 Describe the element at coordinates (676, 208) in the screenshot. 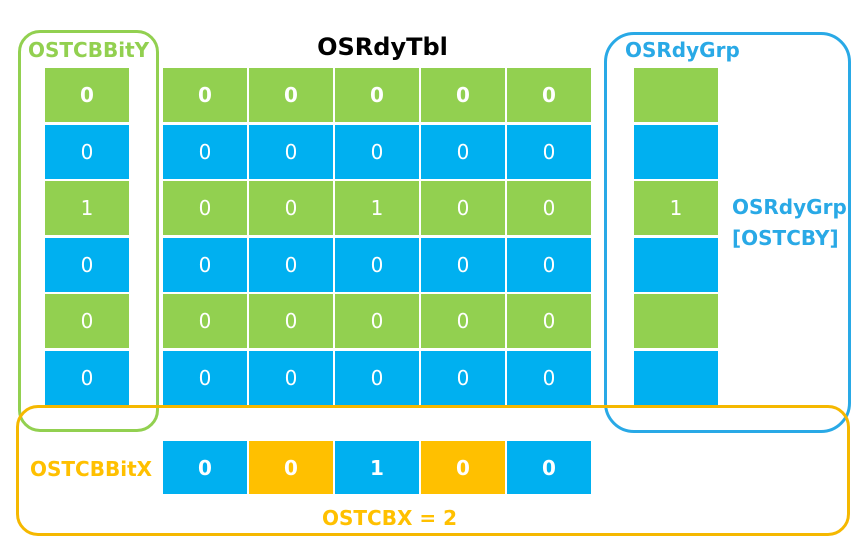

I see `osrdygrp-cell: 1` at that location.